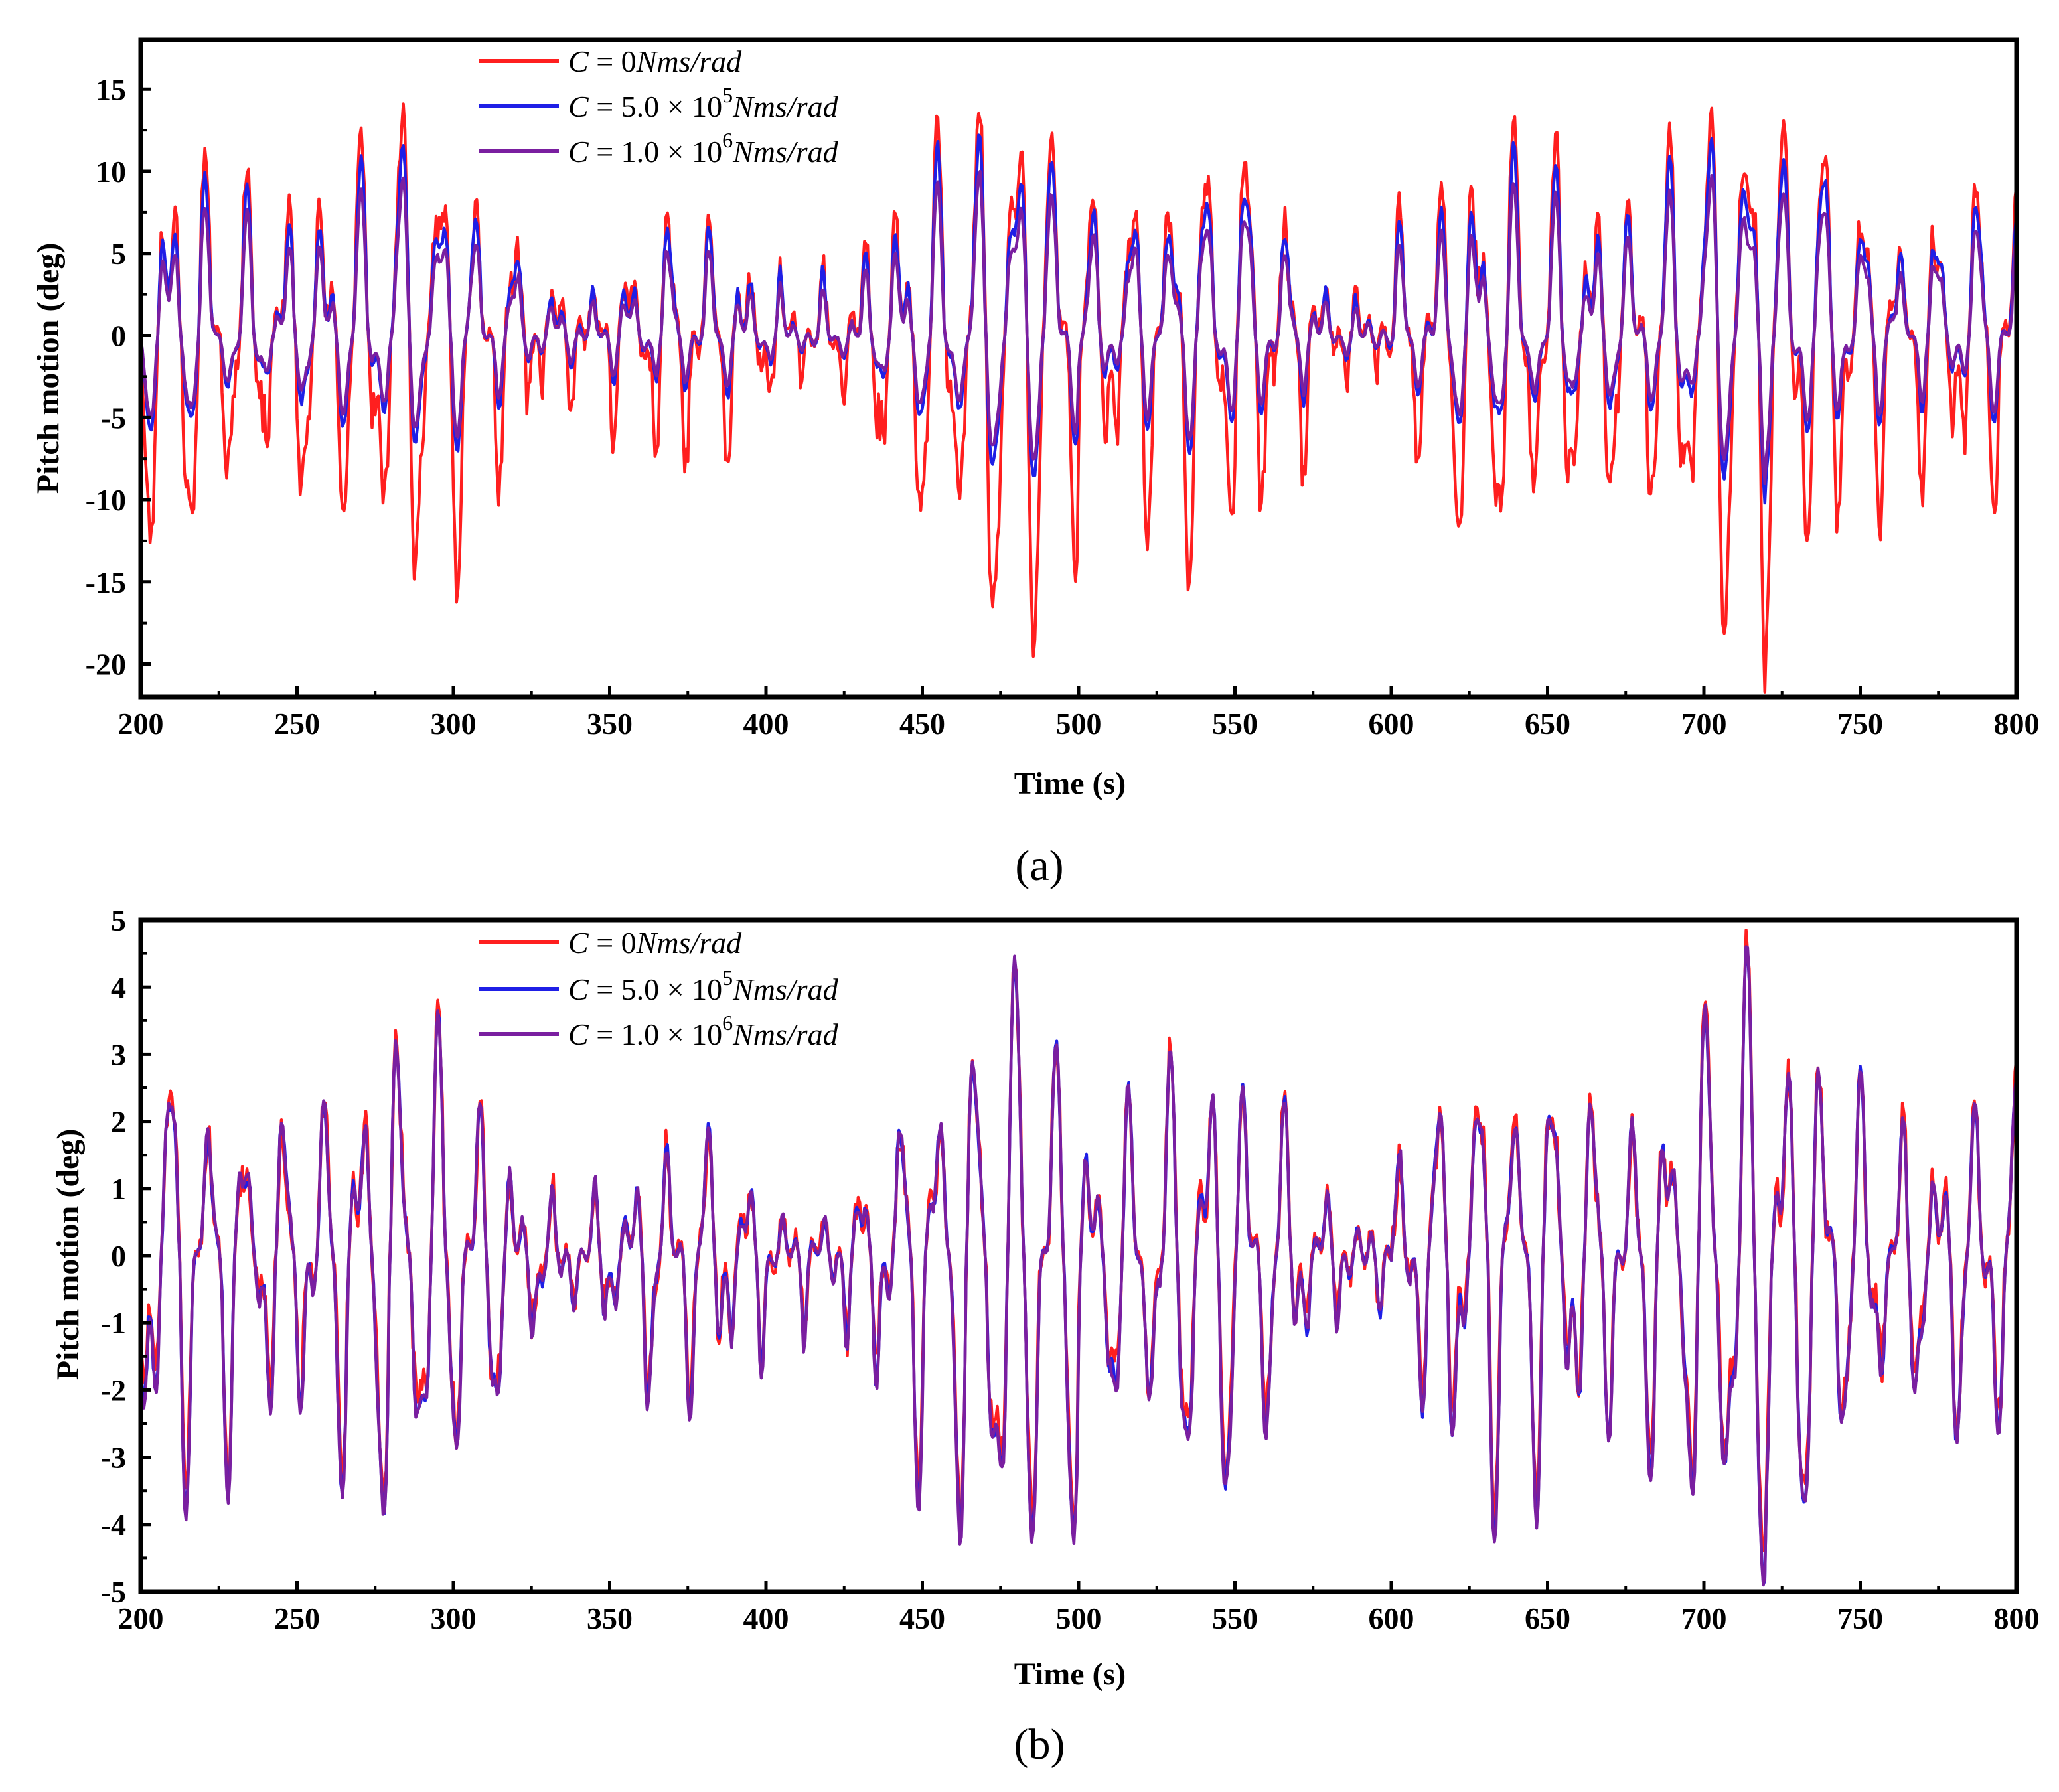  What do you see at coordinates (1039, 1744) in the screenshot?
I see `panel-b-caption: (b)` at bounding box center [1039, 1744].